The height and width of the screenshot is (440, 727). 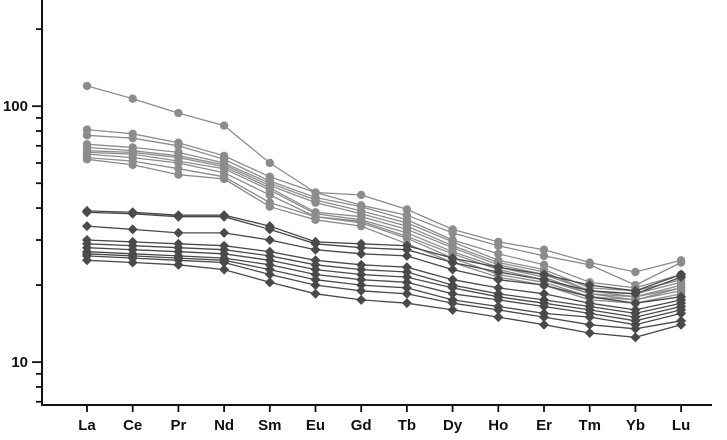 I want to click on y-tick-label: 10, so click(x=19, y=362).